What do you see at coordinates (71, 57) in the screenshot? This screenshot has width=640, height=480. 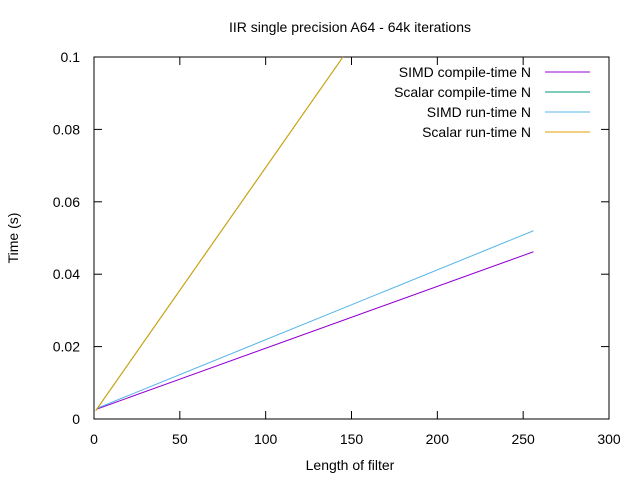 I see `y-tick-label: 0.1` at bounding box center [71, 57].